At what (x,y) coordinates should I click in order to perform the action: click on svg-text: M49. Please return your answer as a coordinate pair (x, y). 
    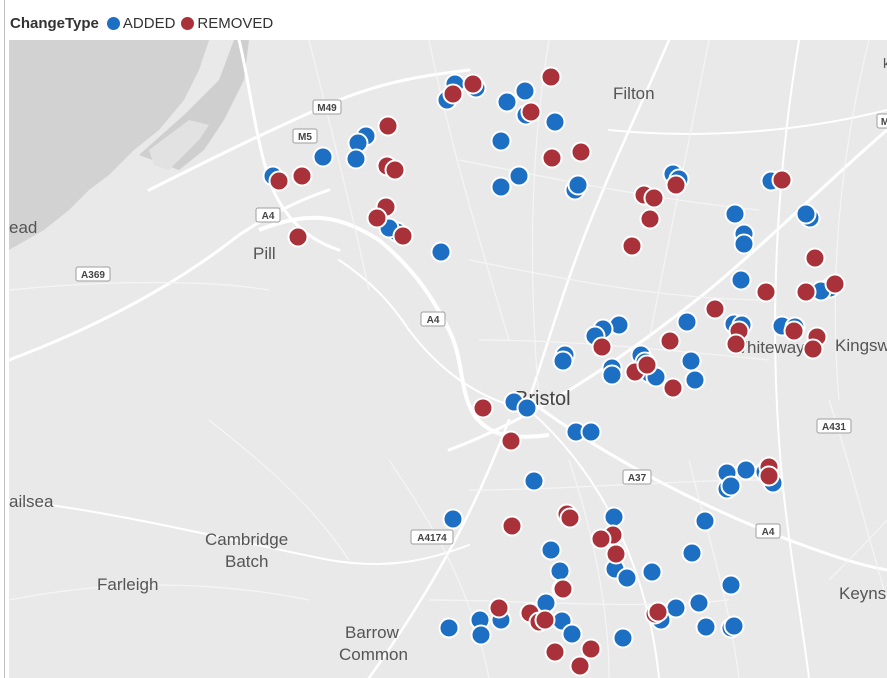
    Looking at the image, I should click on (327, 108).